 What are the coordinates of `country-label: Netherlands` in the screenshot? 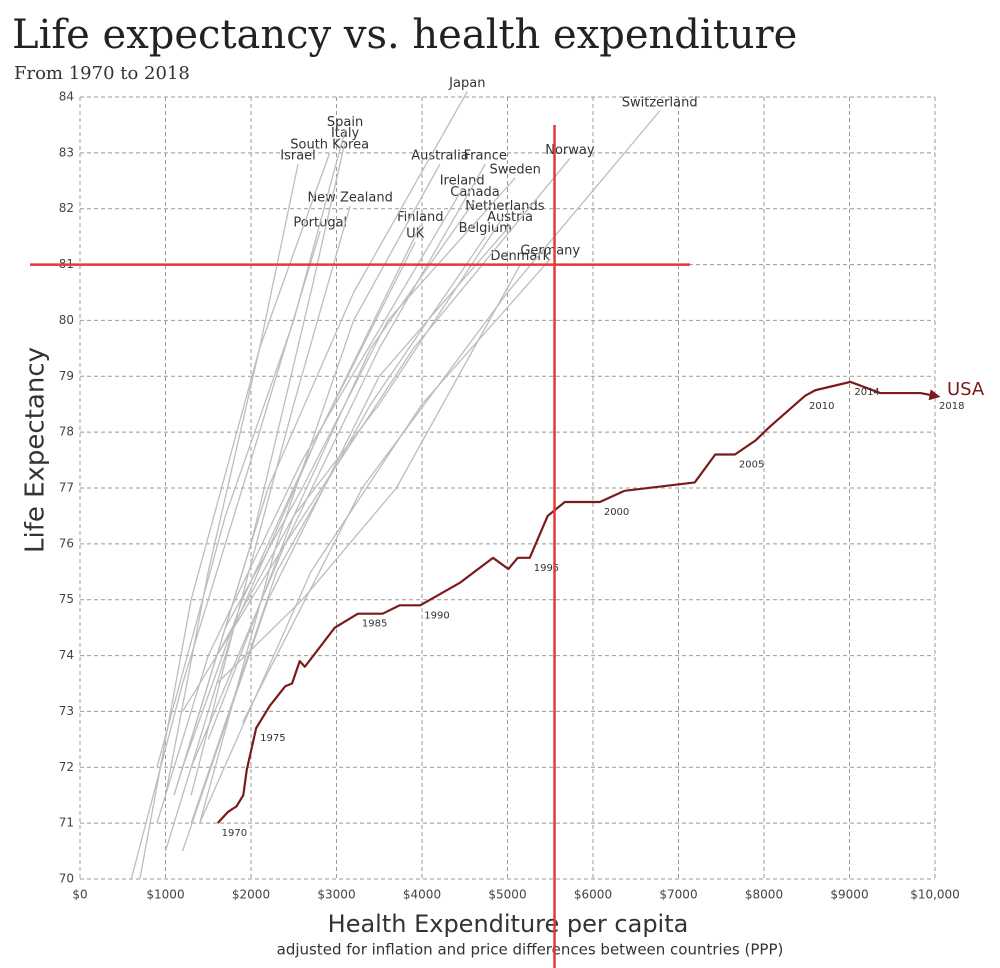 It's located at (504, 206).